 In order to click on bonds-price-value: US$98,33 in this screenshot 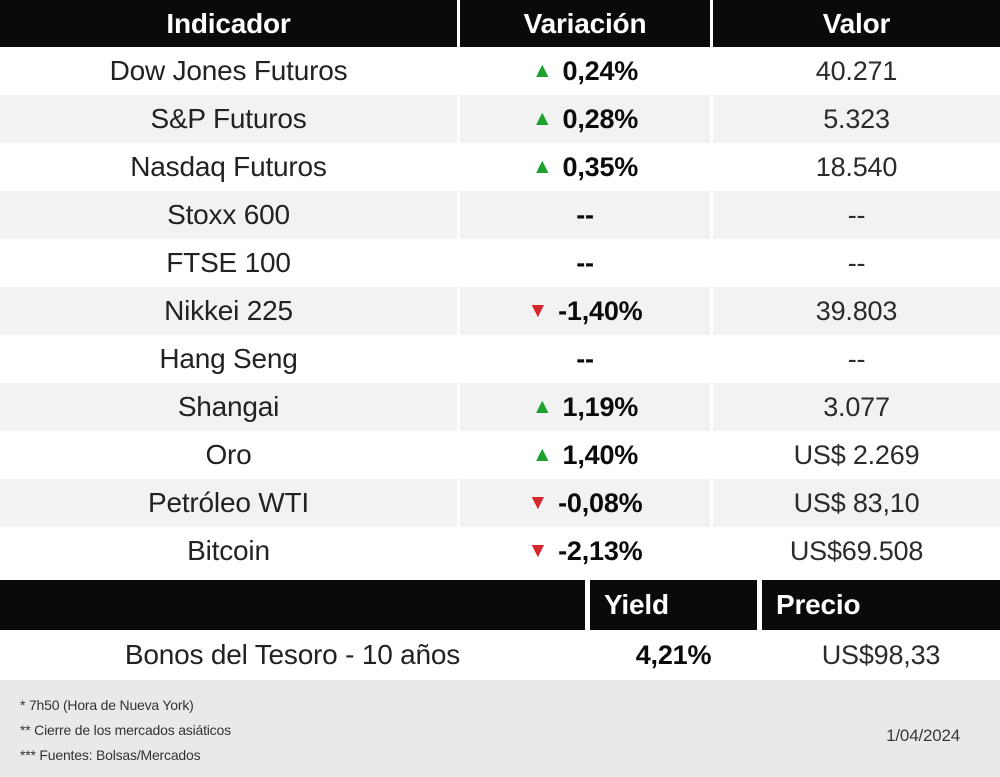, I will do `click(881, 654)`.